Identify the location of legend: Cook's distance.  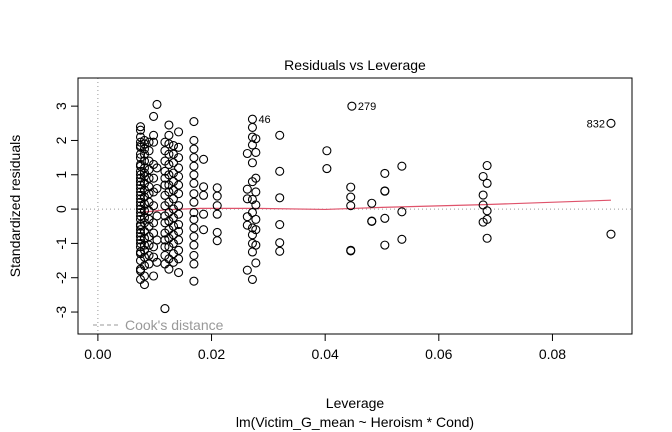
(158, 325).